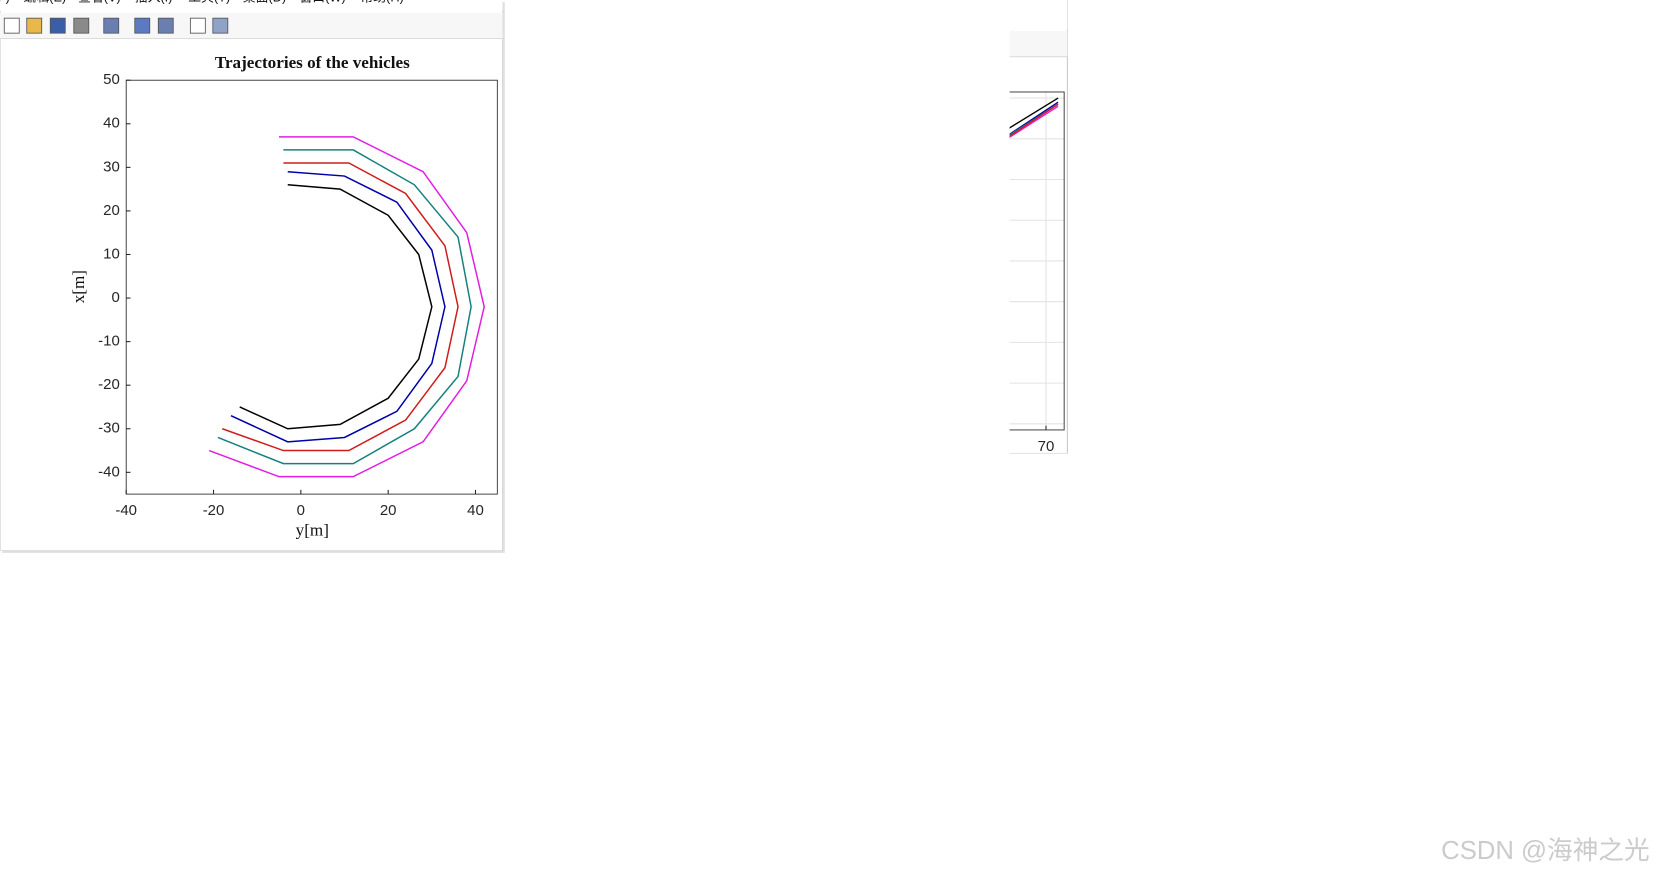 Image resolution: width=1677 pixels, height=879 pixels. Describe the element at coordinates (1661, 451) in the screenshot. I see `maximize-button` at that location.